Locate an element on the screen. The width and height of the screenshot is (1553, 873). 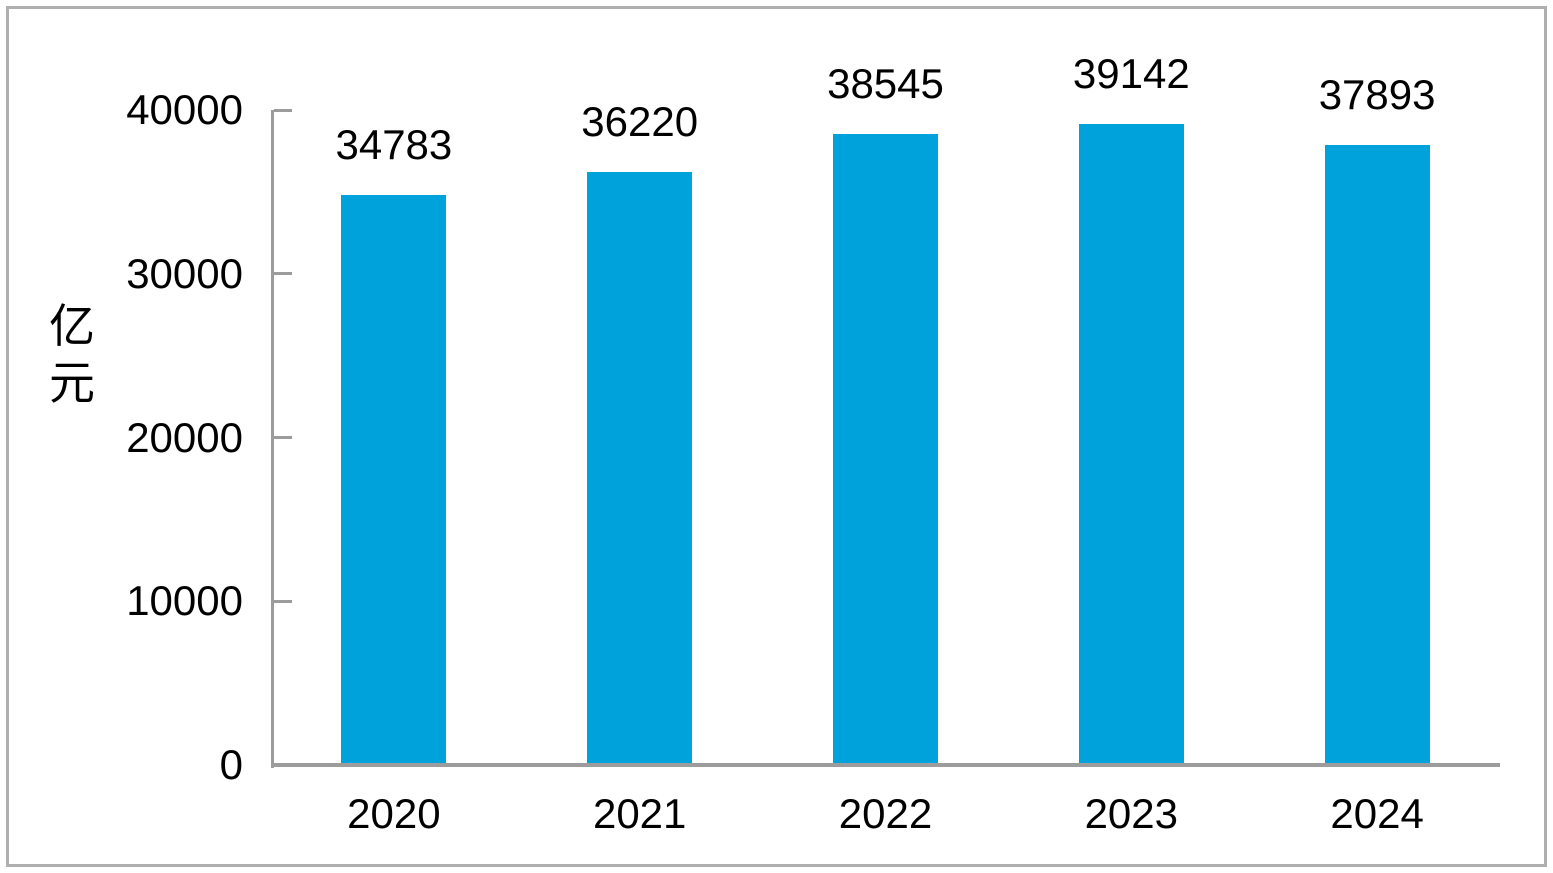
bar-value-label: 36220 is located at coordinates (640, 121).